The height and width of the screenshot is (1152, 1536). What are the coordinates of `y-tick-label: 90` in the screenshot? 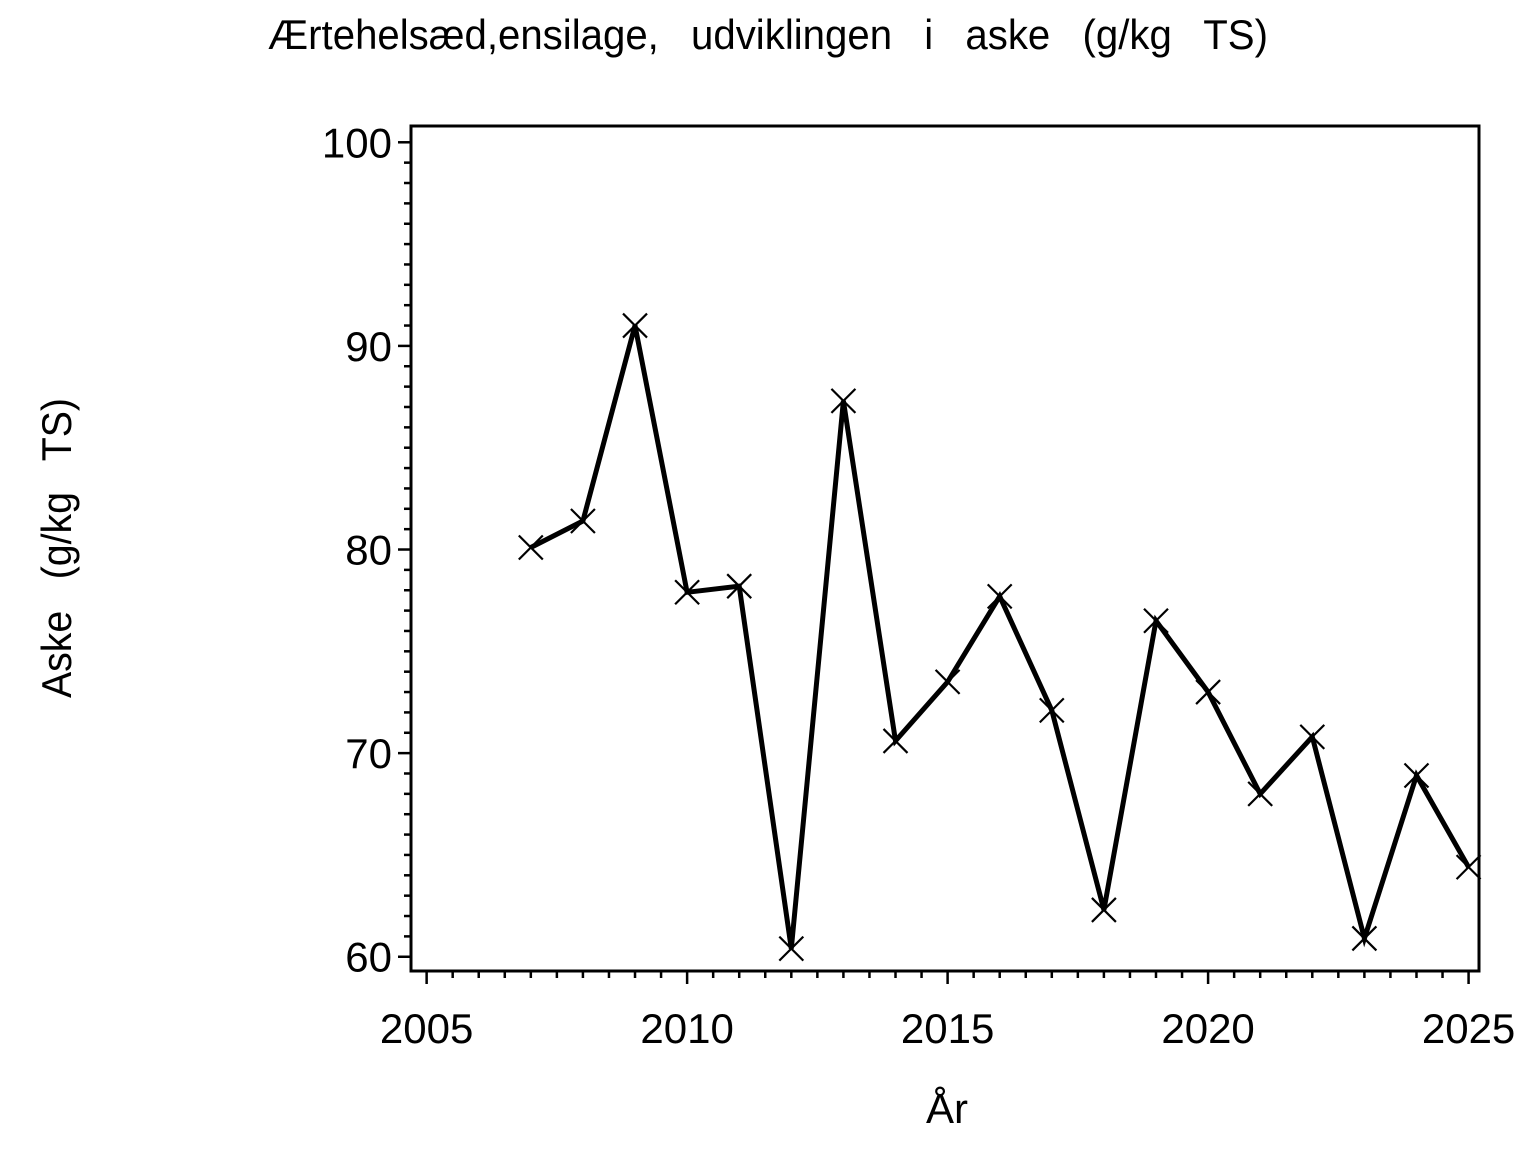 It's located at (368, 346).